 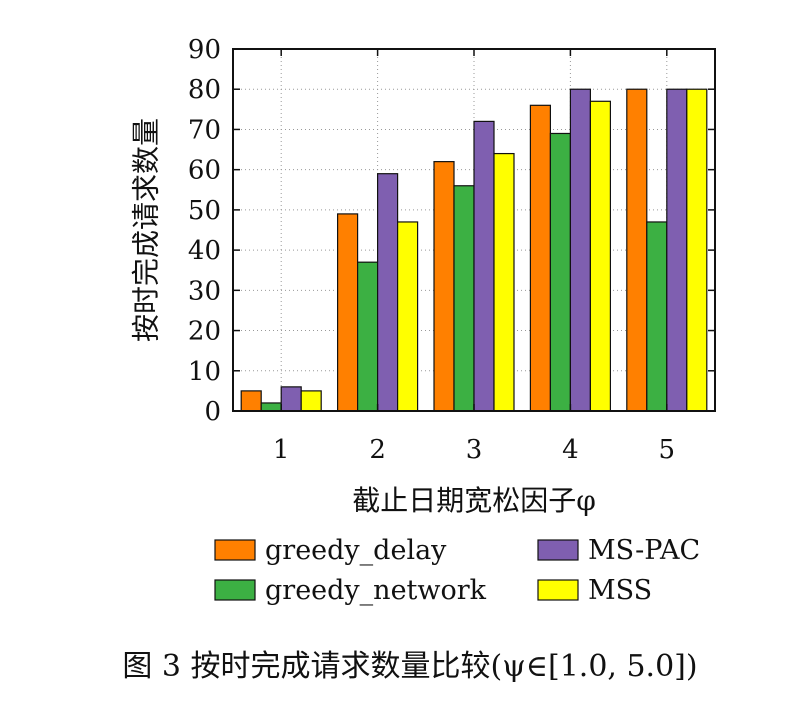 I want to click on y-tick-label: 80, so click(x=204, y=90).